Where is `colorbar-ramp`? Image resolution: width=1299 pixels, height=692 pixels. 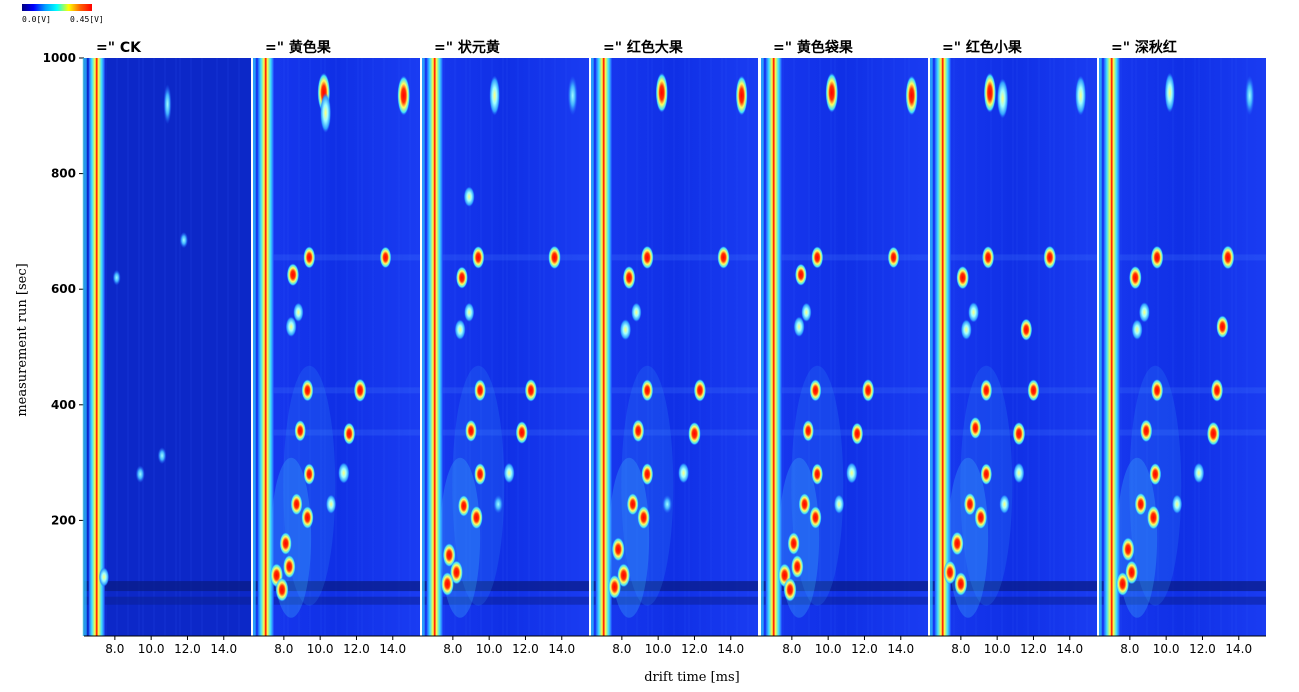 colorbar-ramp is located at coordinates (57, 7).